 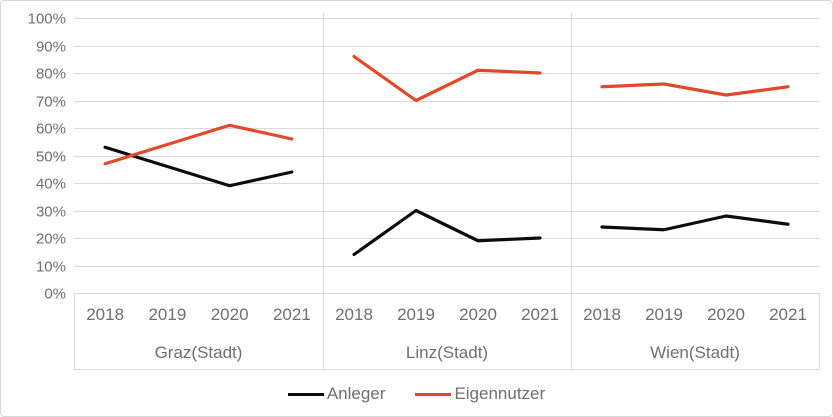 What do you see at coordinates (447, 352) in the screenshot?
I see `panel-label: Linz(Stadt)` at bounding box center [447, 352].